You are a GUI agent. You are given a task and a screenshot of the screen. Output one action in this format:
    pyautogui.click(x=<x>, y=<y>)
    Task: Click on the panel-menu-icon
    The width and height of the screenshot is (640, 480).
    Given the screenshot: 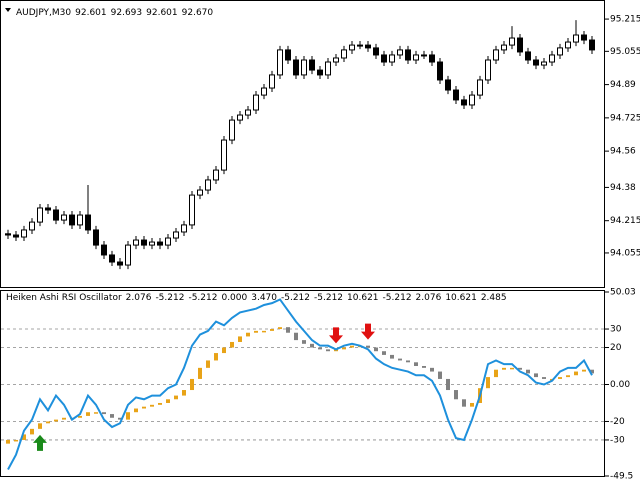 What is the action you would take?
    pyautogui.click(x=8, y=10)
    